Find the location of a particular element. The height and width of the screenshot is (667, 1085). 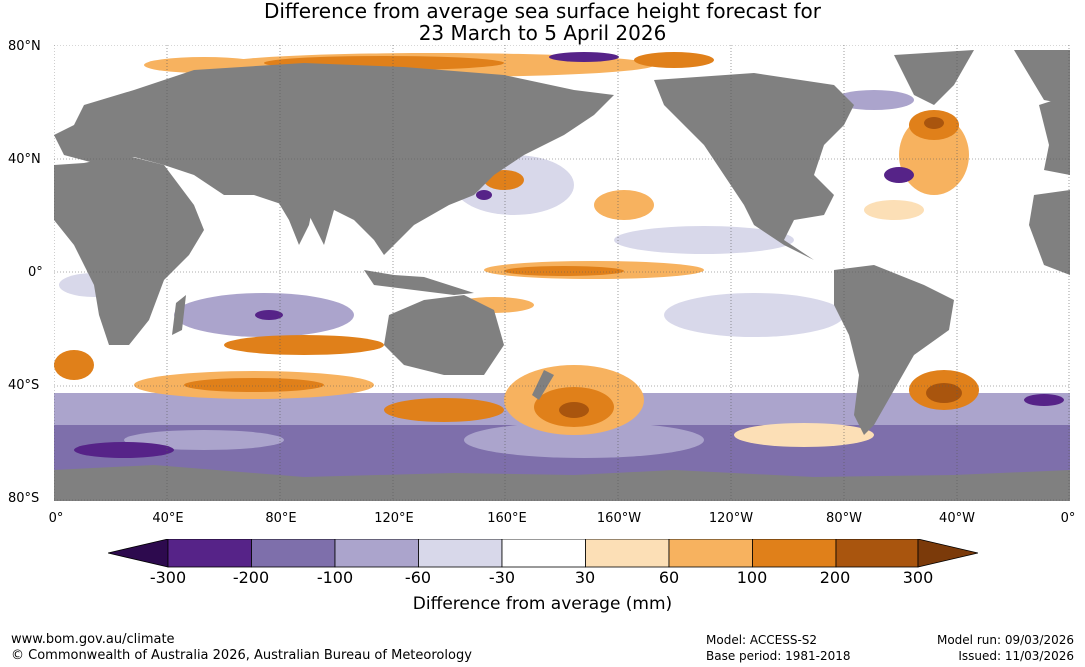

land-new-zealand is located at coordinates (543, 385).